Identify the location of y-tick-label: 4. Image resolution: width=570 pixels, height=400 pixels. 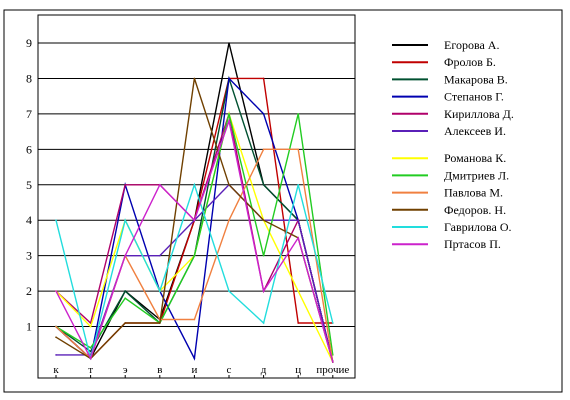
(29, 220).